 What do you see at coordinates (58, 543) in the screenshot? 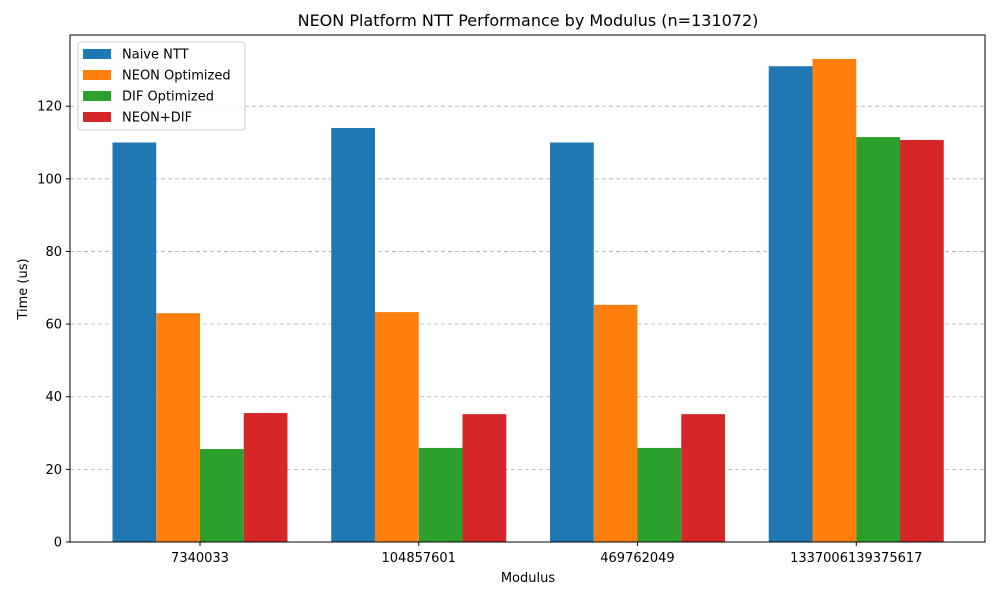
I see `y-tick-label: 0` at bounding box center [58, 543].